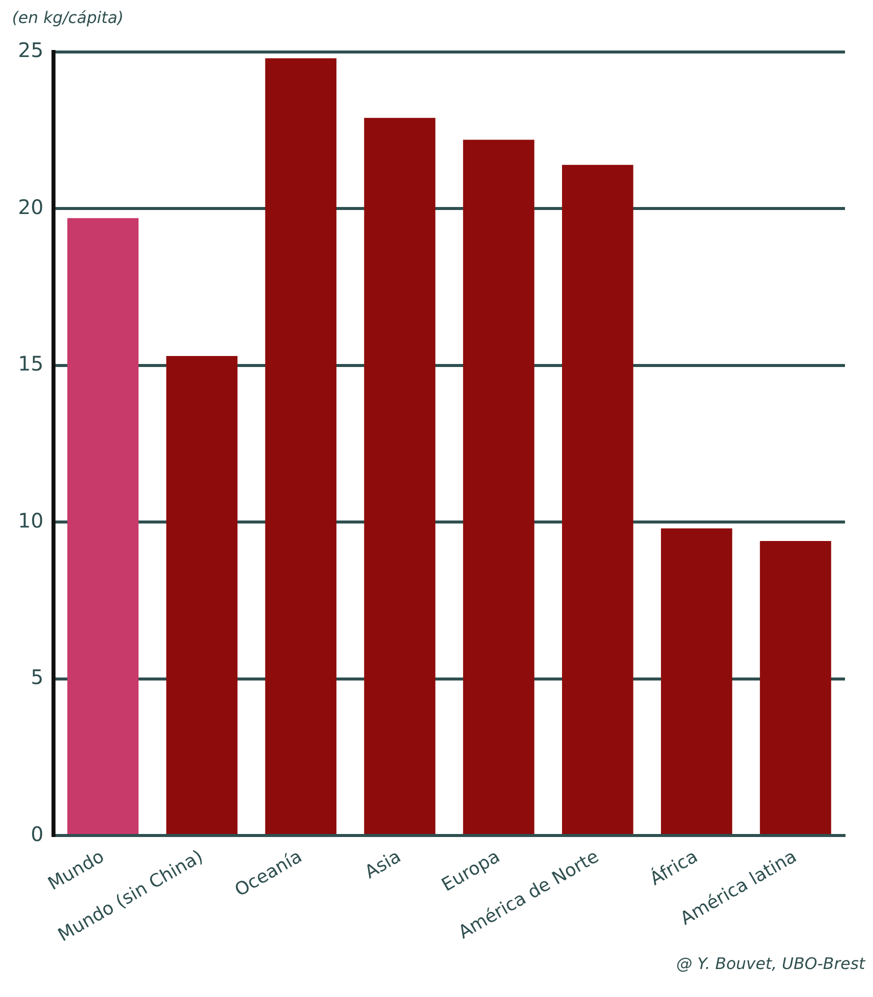 The height and width of the screenshot is (997, 873). What do you see at coordinates (770, 963) in the screenshot?
I see `text: @ Y. Bouvet, UBO-Brest` at bounding box center [770, 963].